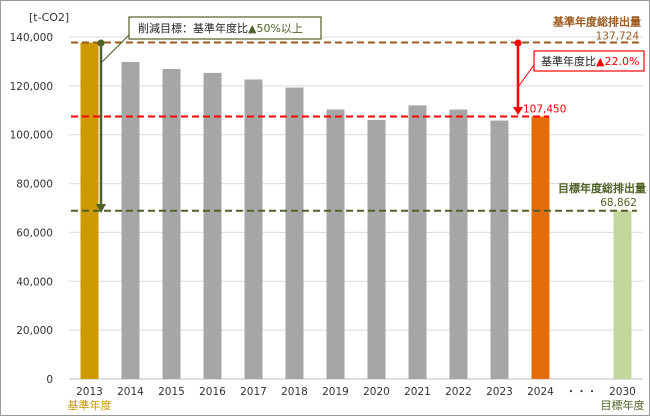 Image resolution: width=650 pixels, height=416 pixels. What do you see at coordinates (34, 331) in the screenshot?
I see `y-tick-label: 20,000` at bounding box center [34, 331].